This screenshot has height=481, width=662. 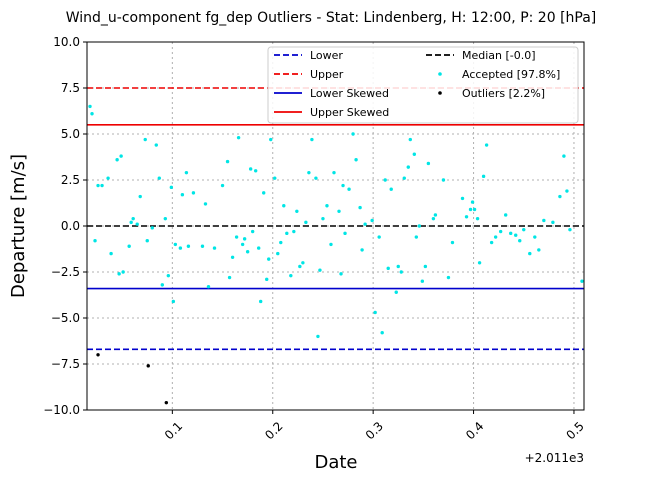 What do you see at coordinates (173, 430) in the screenshot?
I see `x-tick-label: 0.1` at bounding box center [173, 430].